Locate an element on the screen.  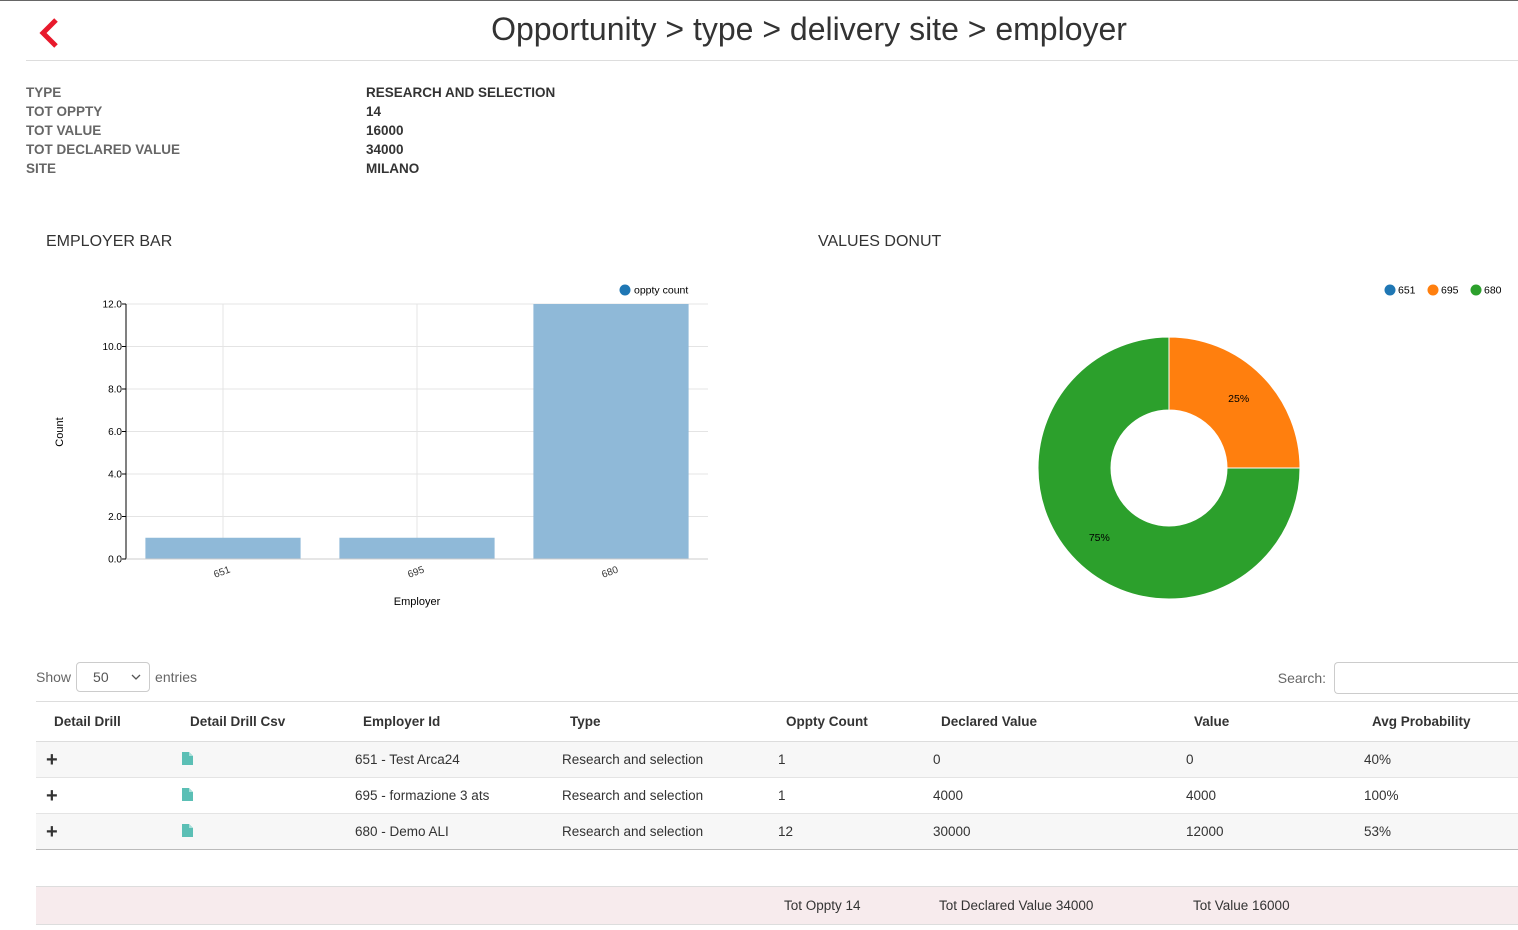
search-control: Search: is located at coordinates (1398, 678).